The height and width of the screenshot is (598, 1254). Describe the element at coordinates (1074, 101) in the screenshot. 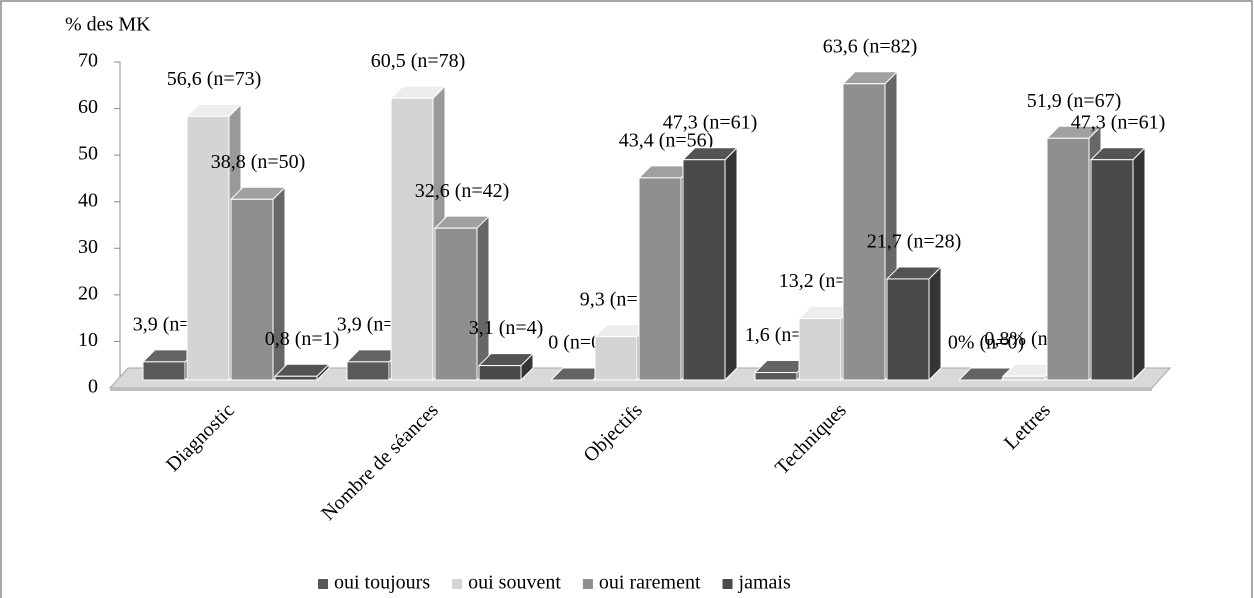

I see `data-label: 51,9 (n=67)` at that location.